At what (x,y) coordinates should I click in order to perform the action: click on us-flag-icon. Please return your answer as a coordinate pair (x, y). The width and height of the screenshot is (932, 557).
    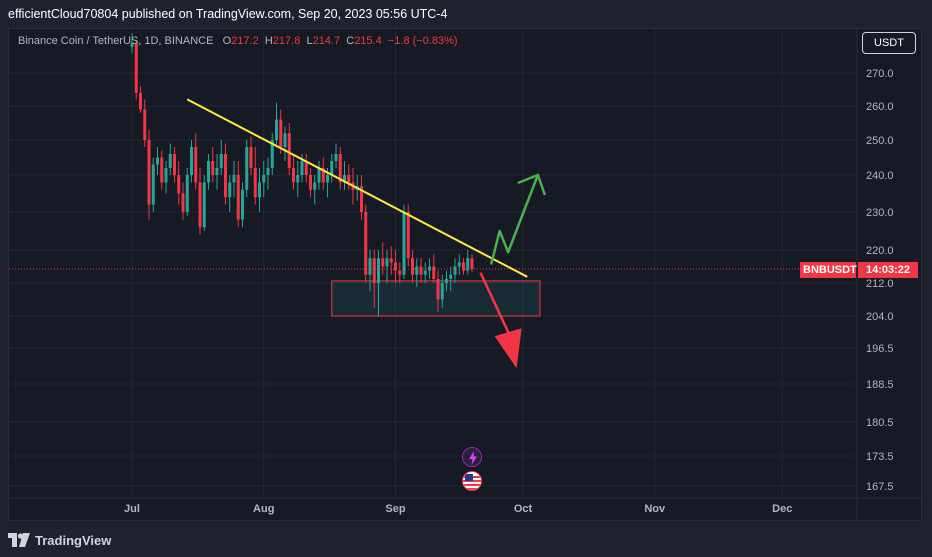
    Looking at the image, I should click on (472, 481).